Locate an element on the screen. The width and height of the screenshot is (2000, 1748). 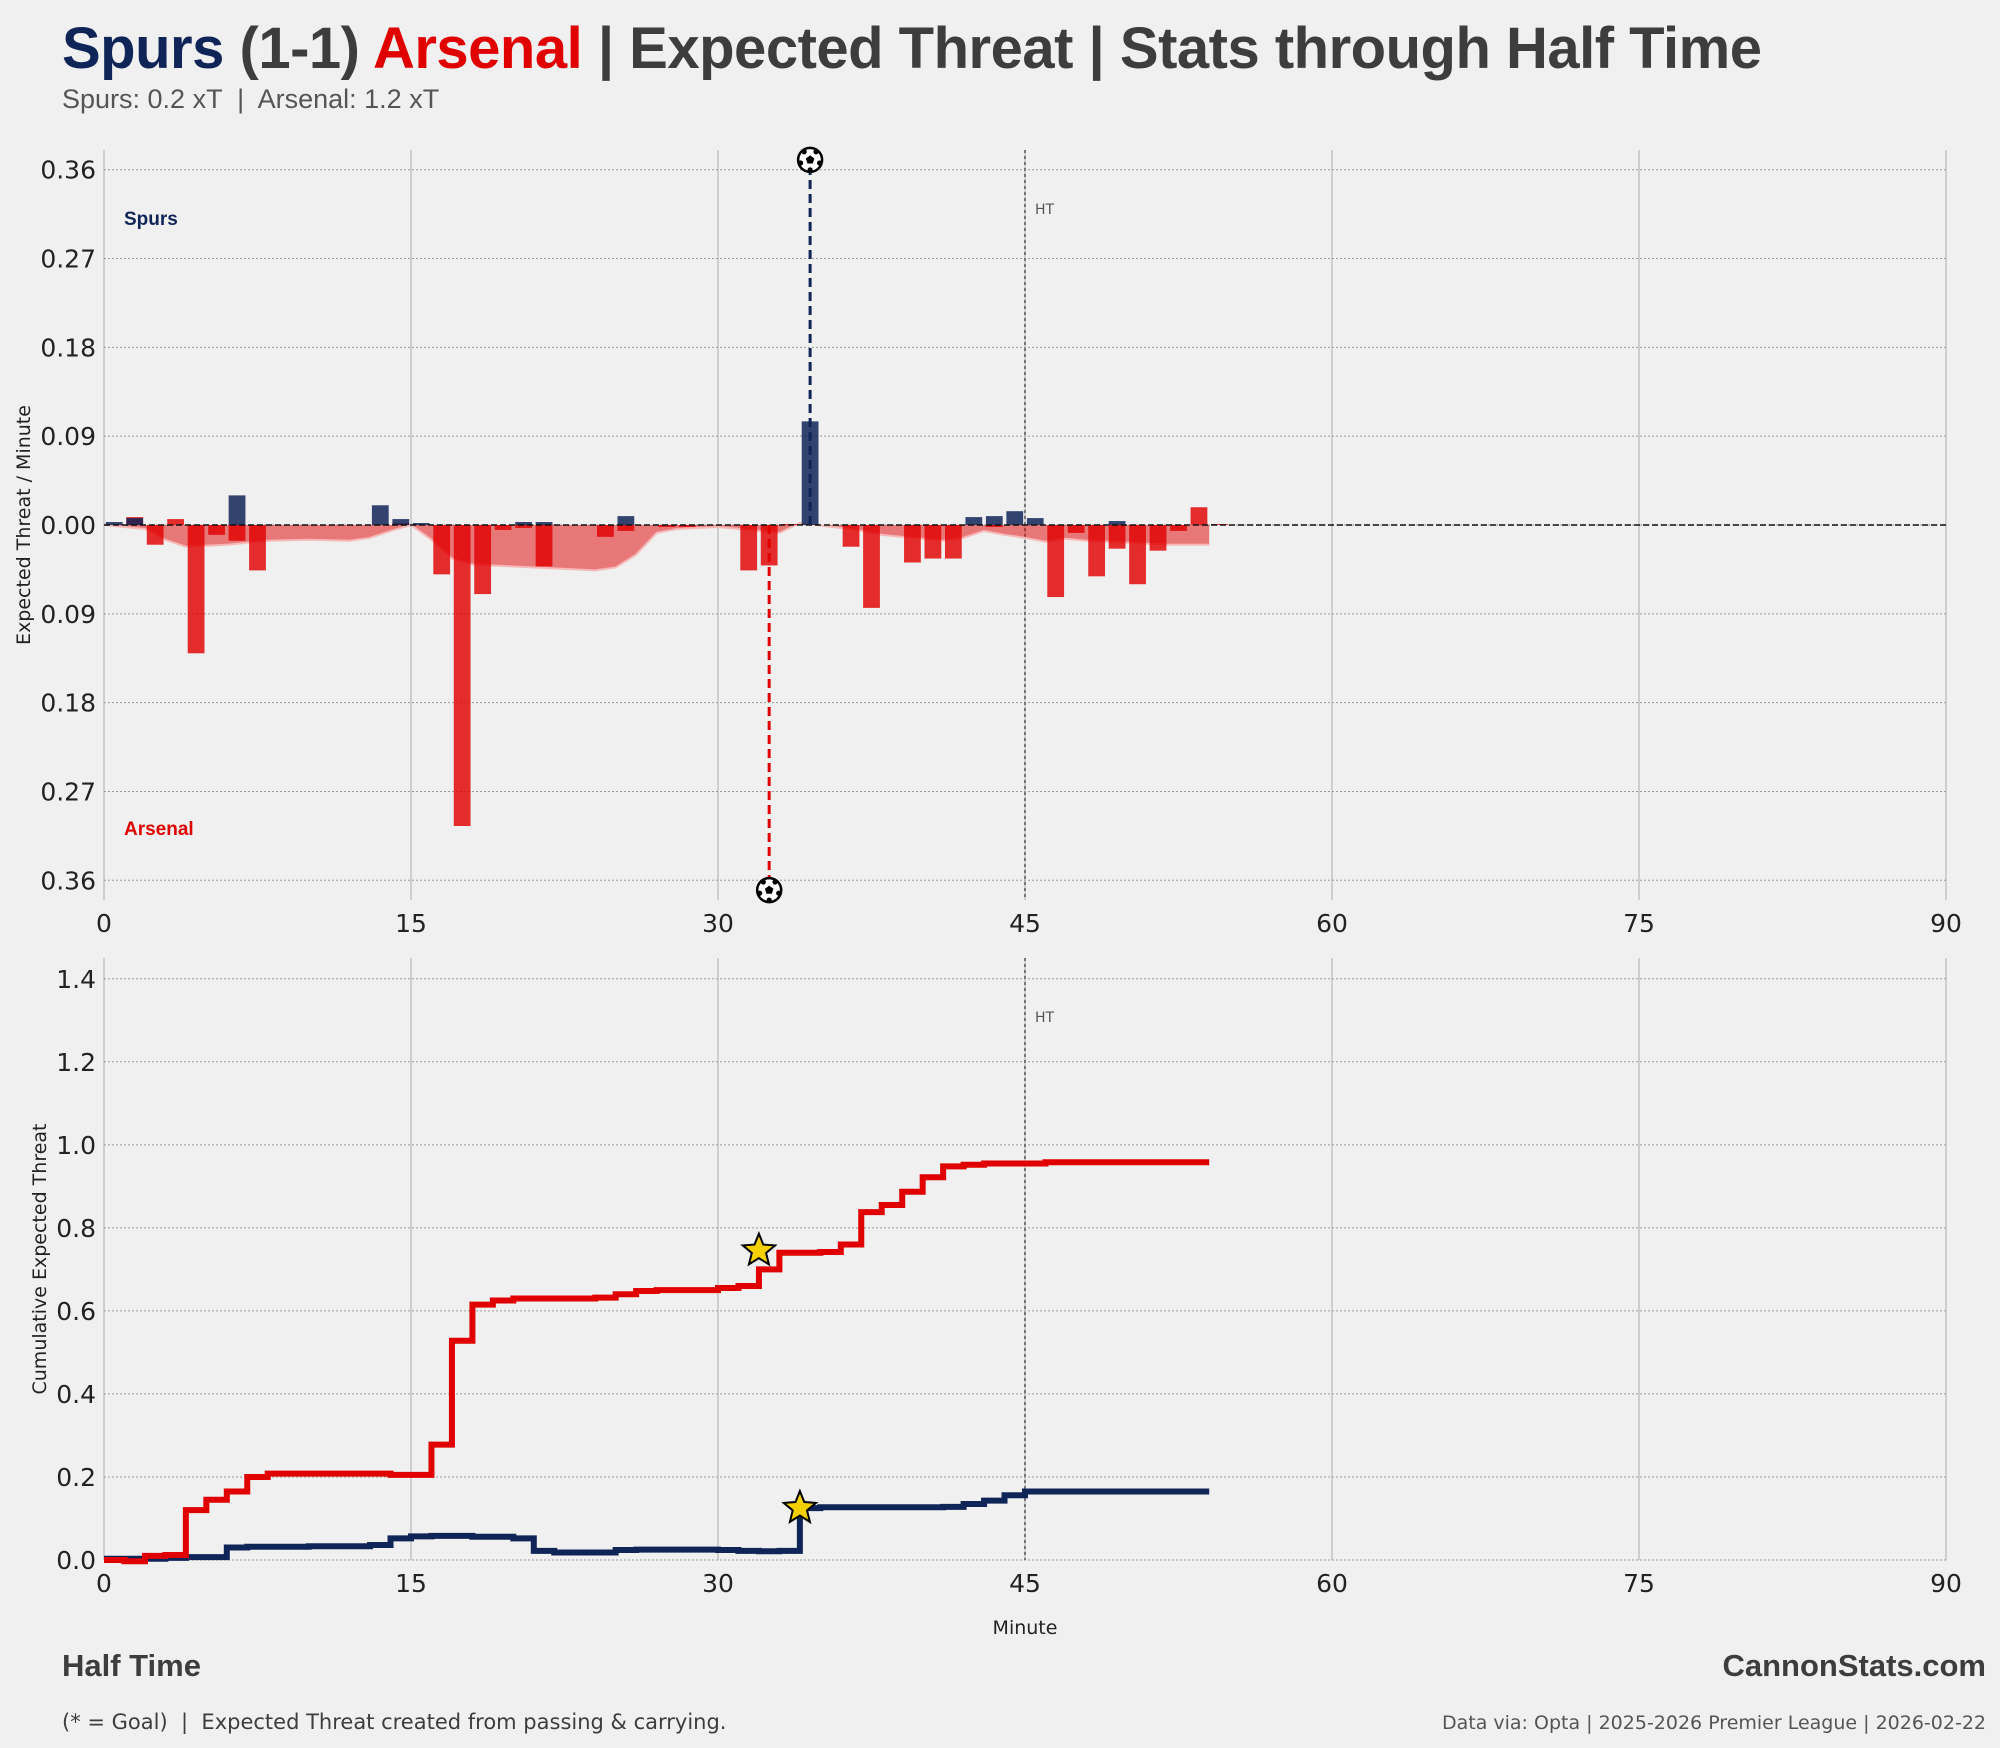
bottom-xtick-label: 30 is located at coordinates (718, 1583).